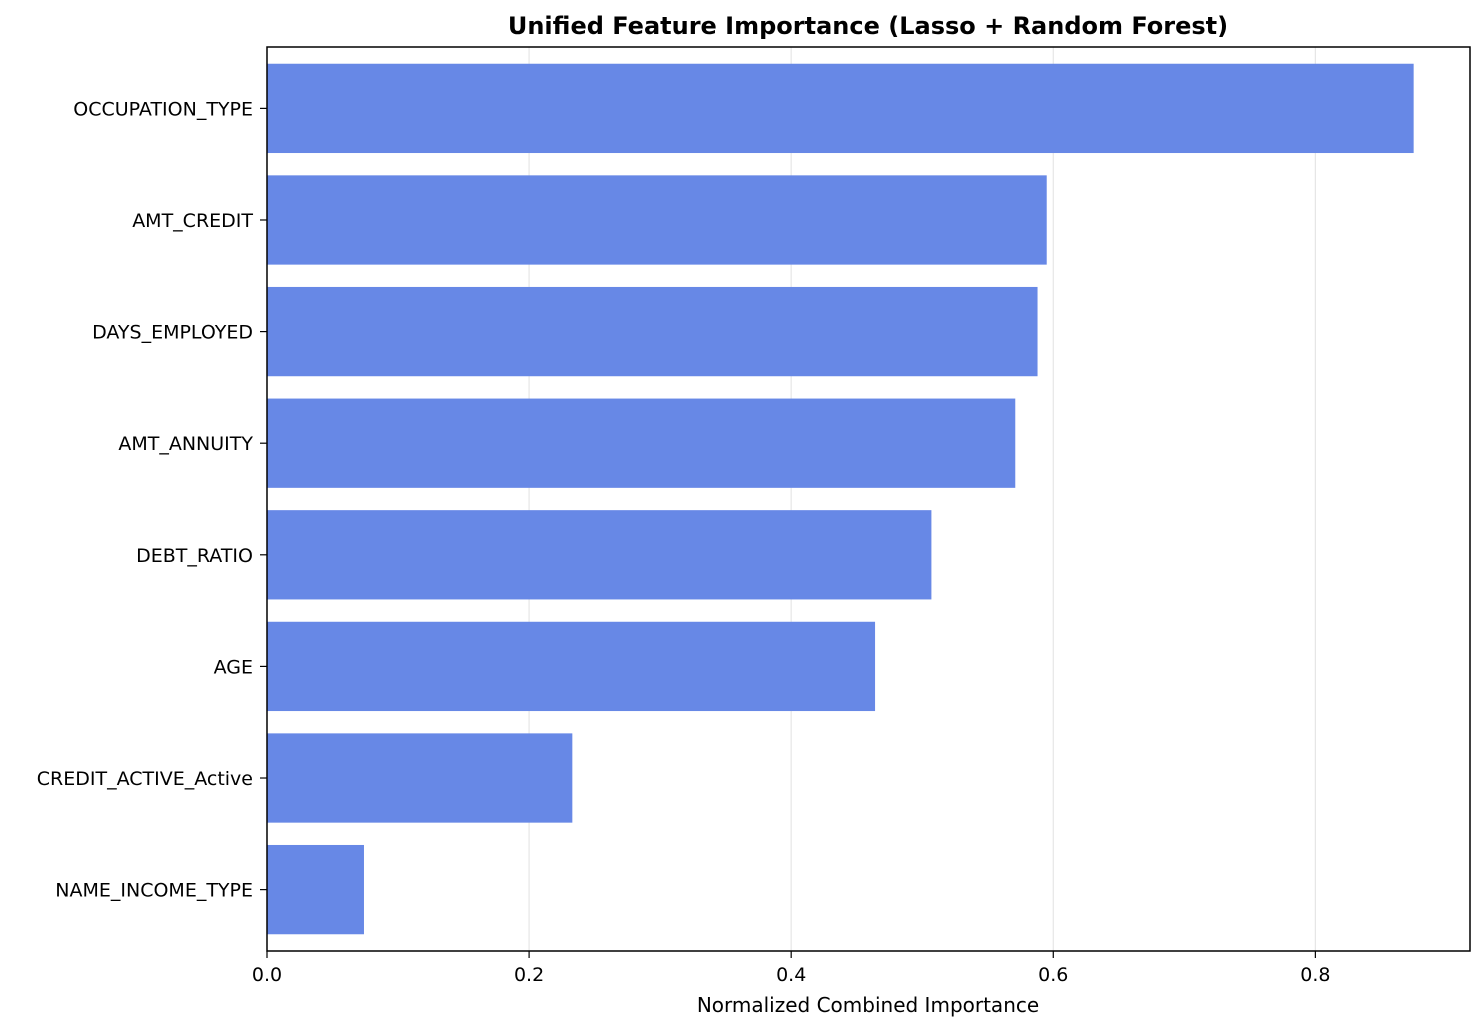  I want to click on x-tick-label: 0.8, so click(1315, 975).